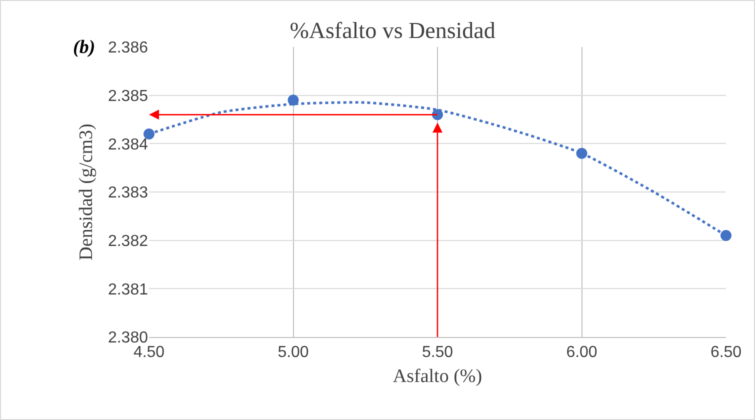 This screenshot has width=755, height=420. What do you see at coordinates (128, 96) in the screenshot?
I see `y-tick-label: 2.385` at bounding box center [128, 96].